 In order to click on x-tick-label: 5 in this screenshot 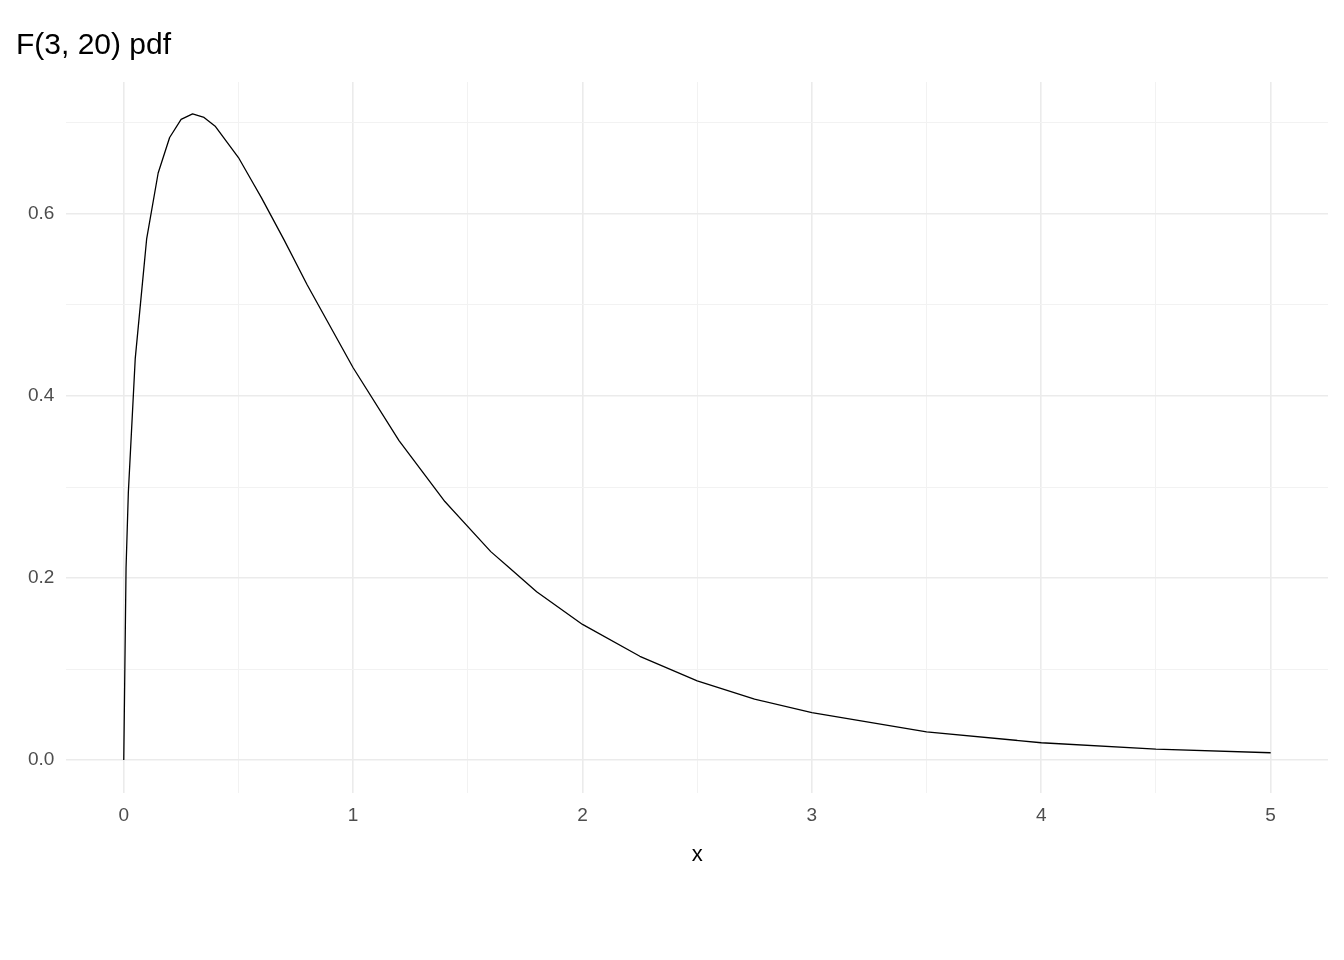, I will do `click(1270, 815)`.